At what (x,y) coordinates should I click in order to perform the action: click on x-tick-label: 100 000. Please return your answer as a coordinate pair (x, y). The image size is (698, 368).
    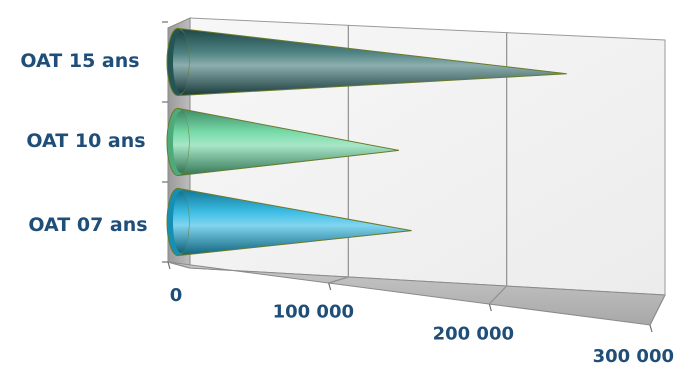
    Looking at the image, I should click on (313, 311).